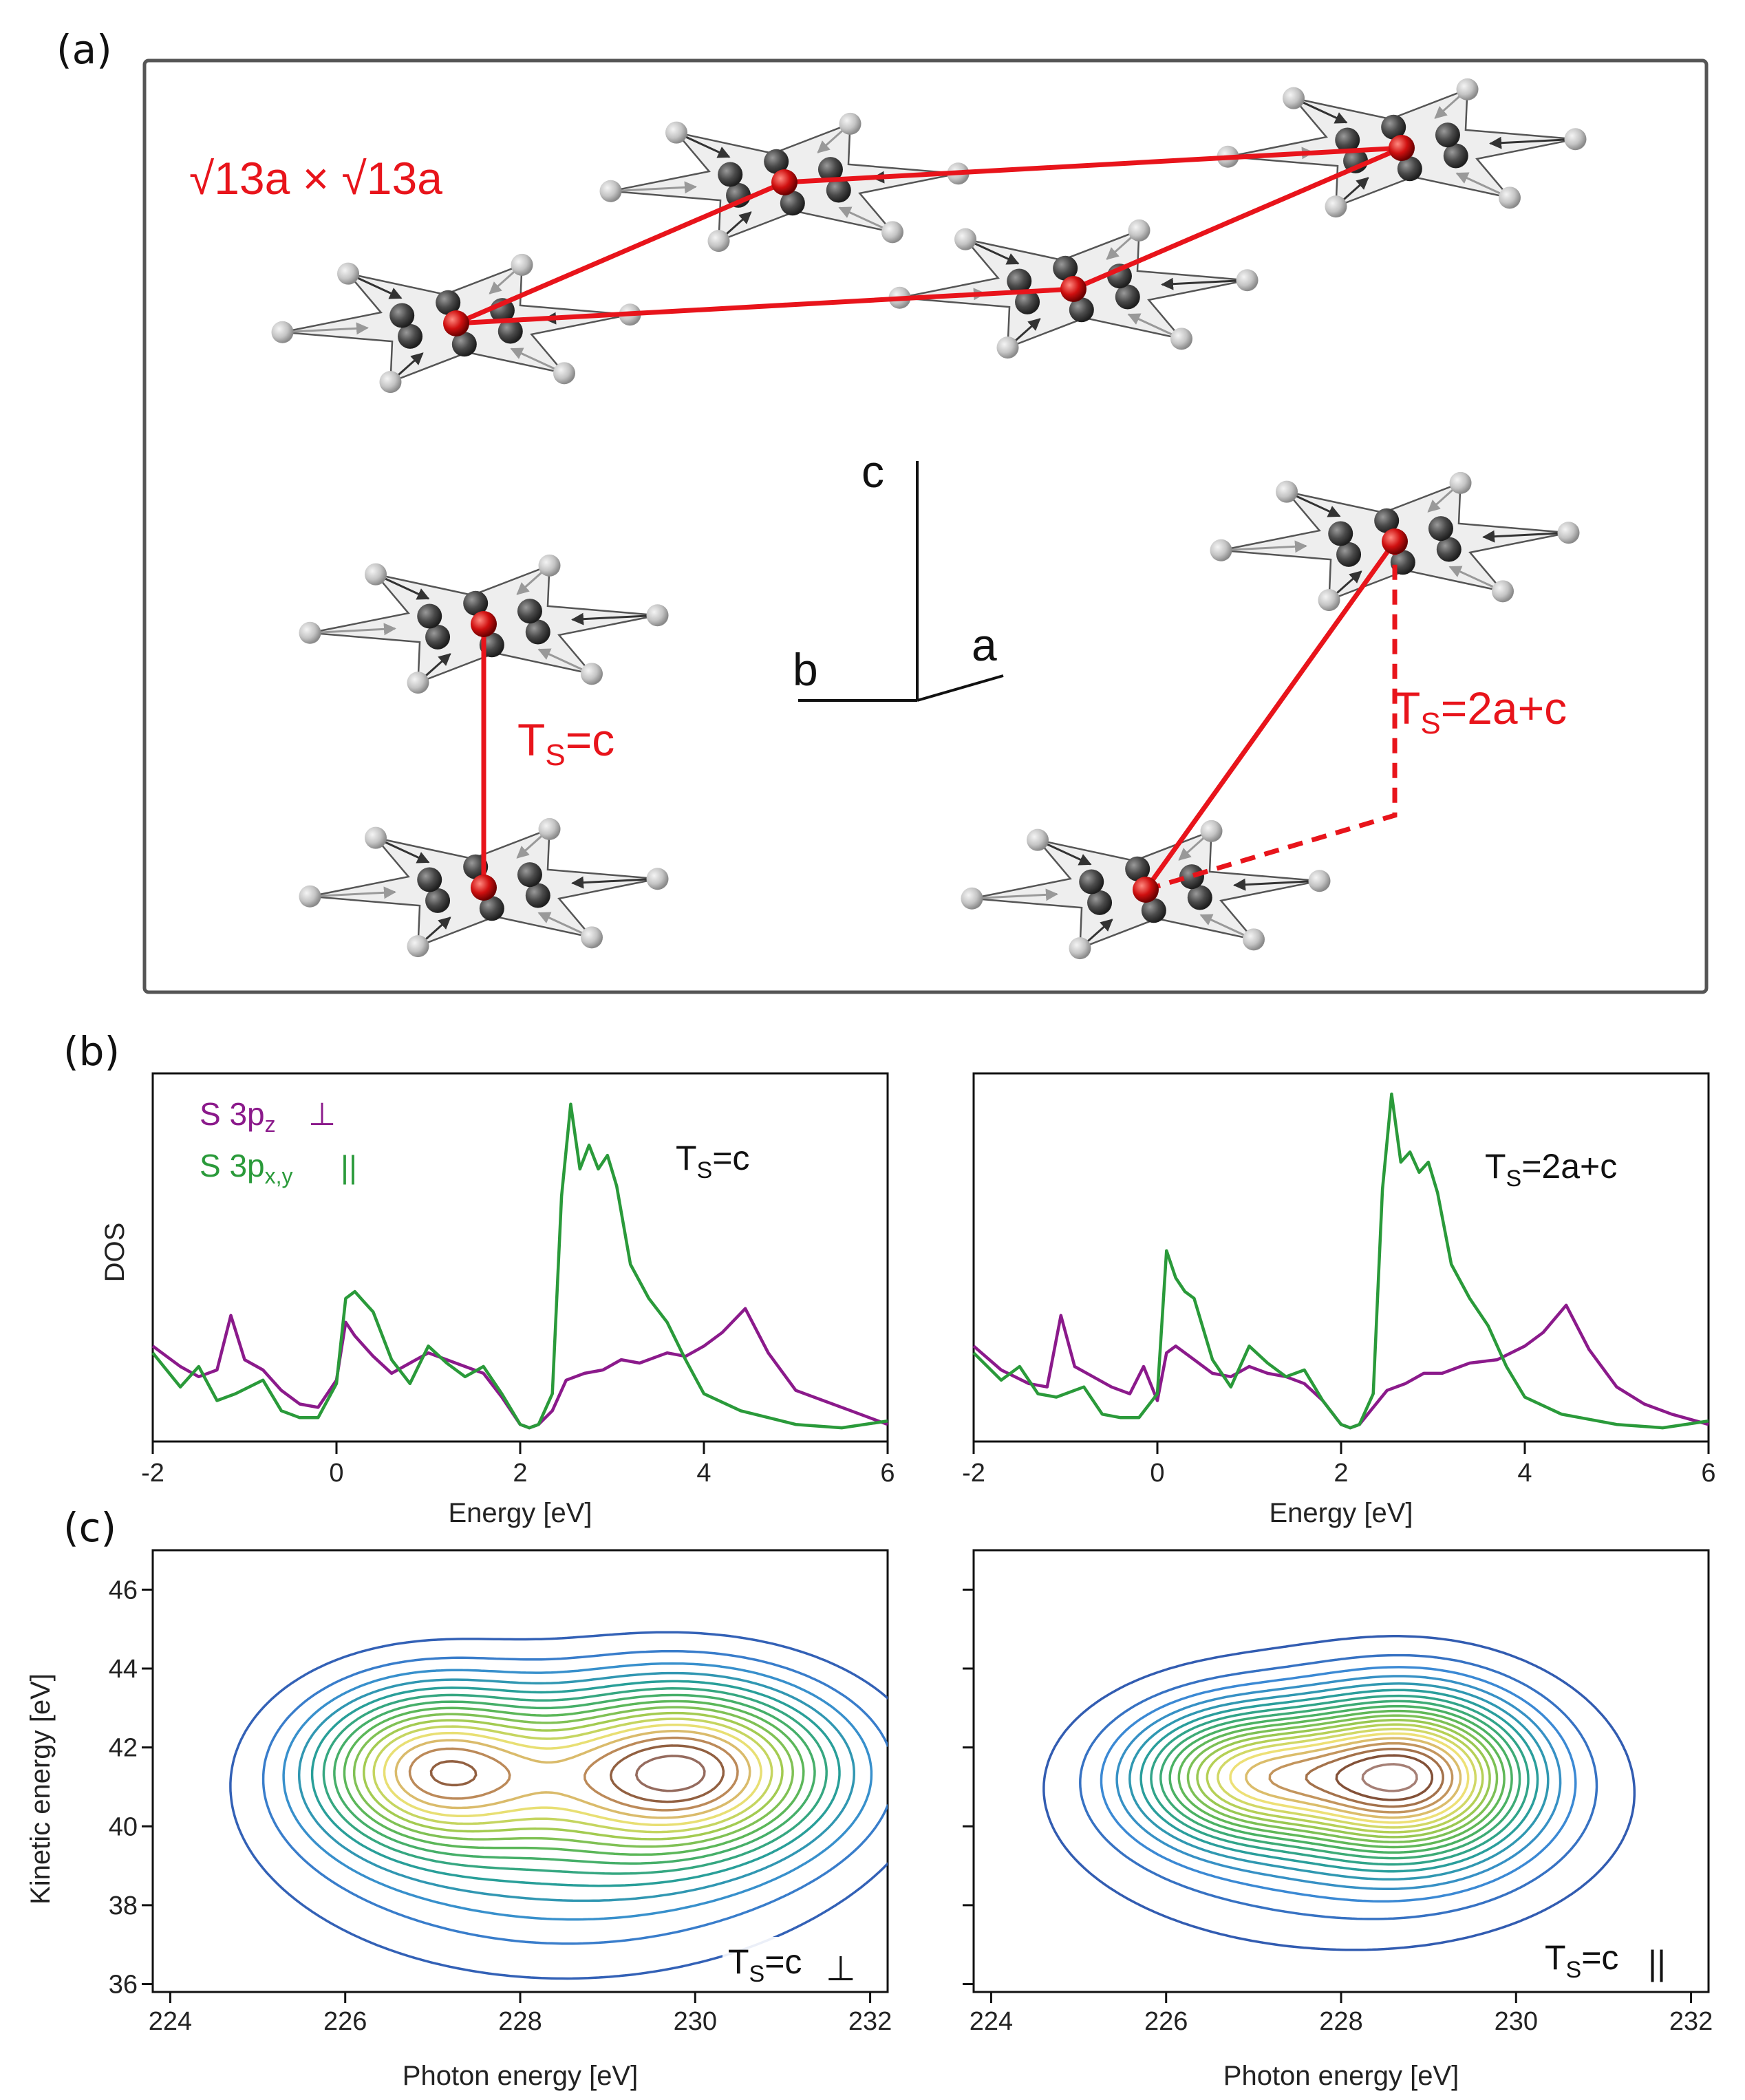  Describe the element at coordinates (520, 2076) in the screenshot. I see `map-left-xlabel: Photon energy [eV]` at that location.